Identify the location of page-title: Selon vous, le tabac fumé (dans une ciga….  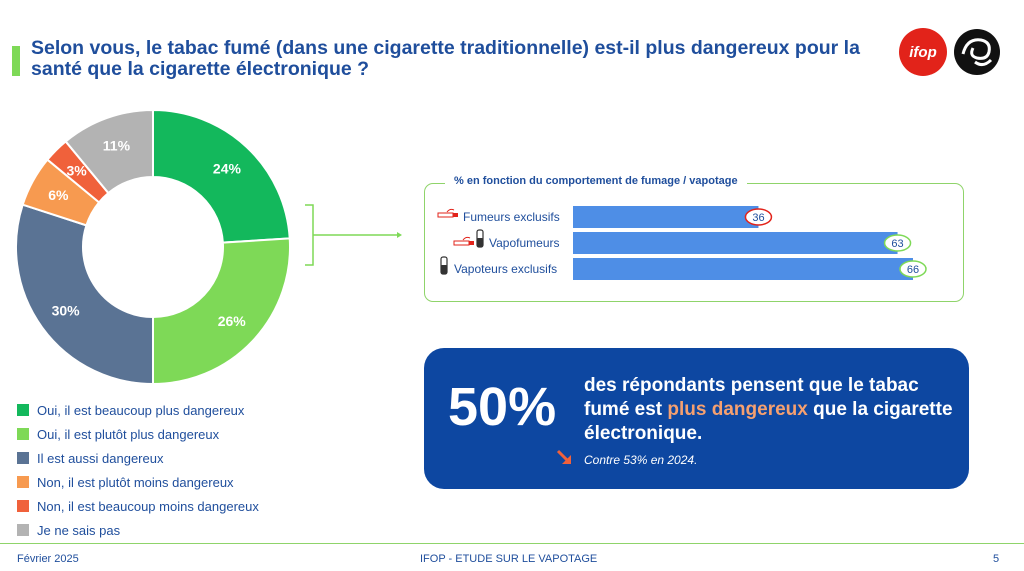
(445, 58).